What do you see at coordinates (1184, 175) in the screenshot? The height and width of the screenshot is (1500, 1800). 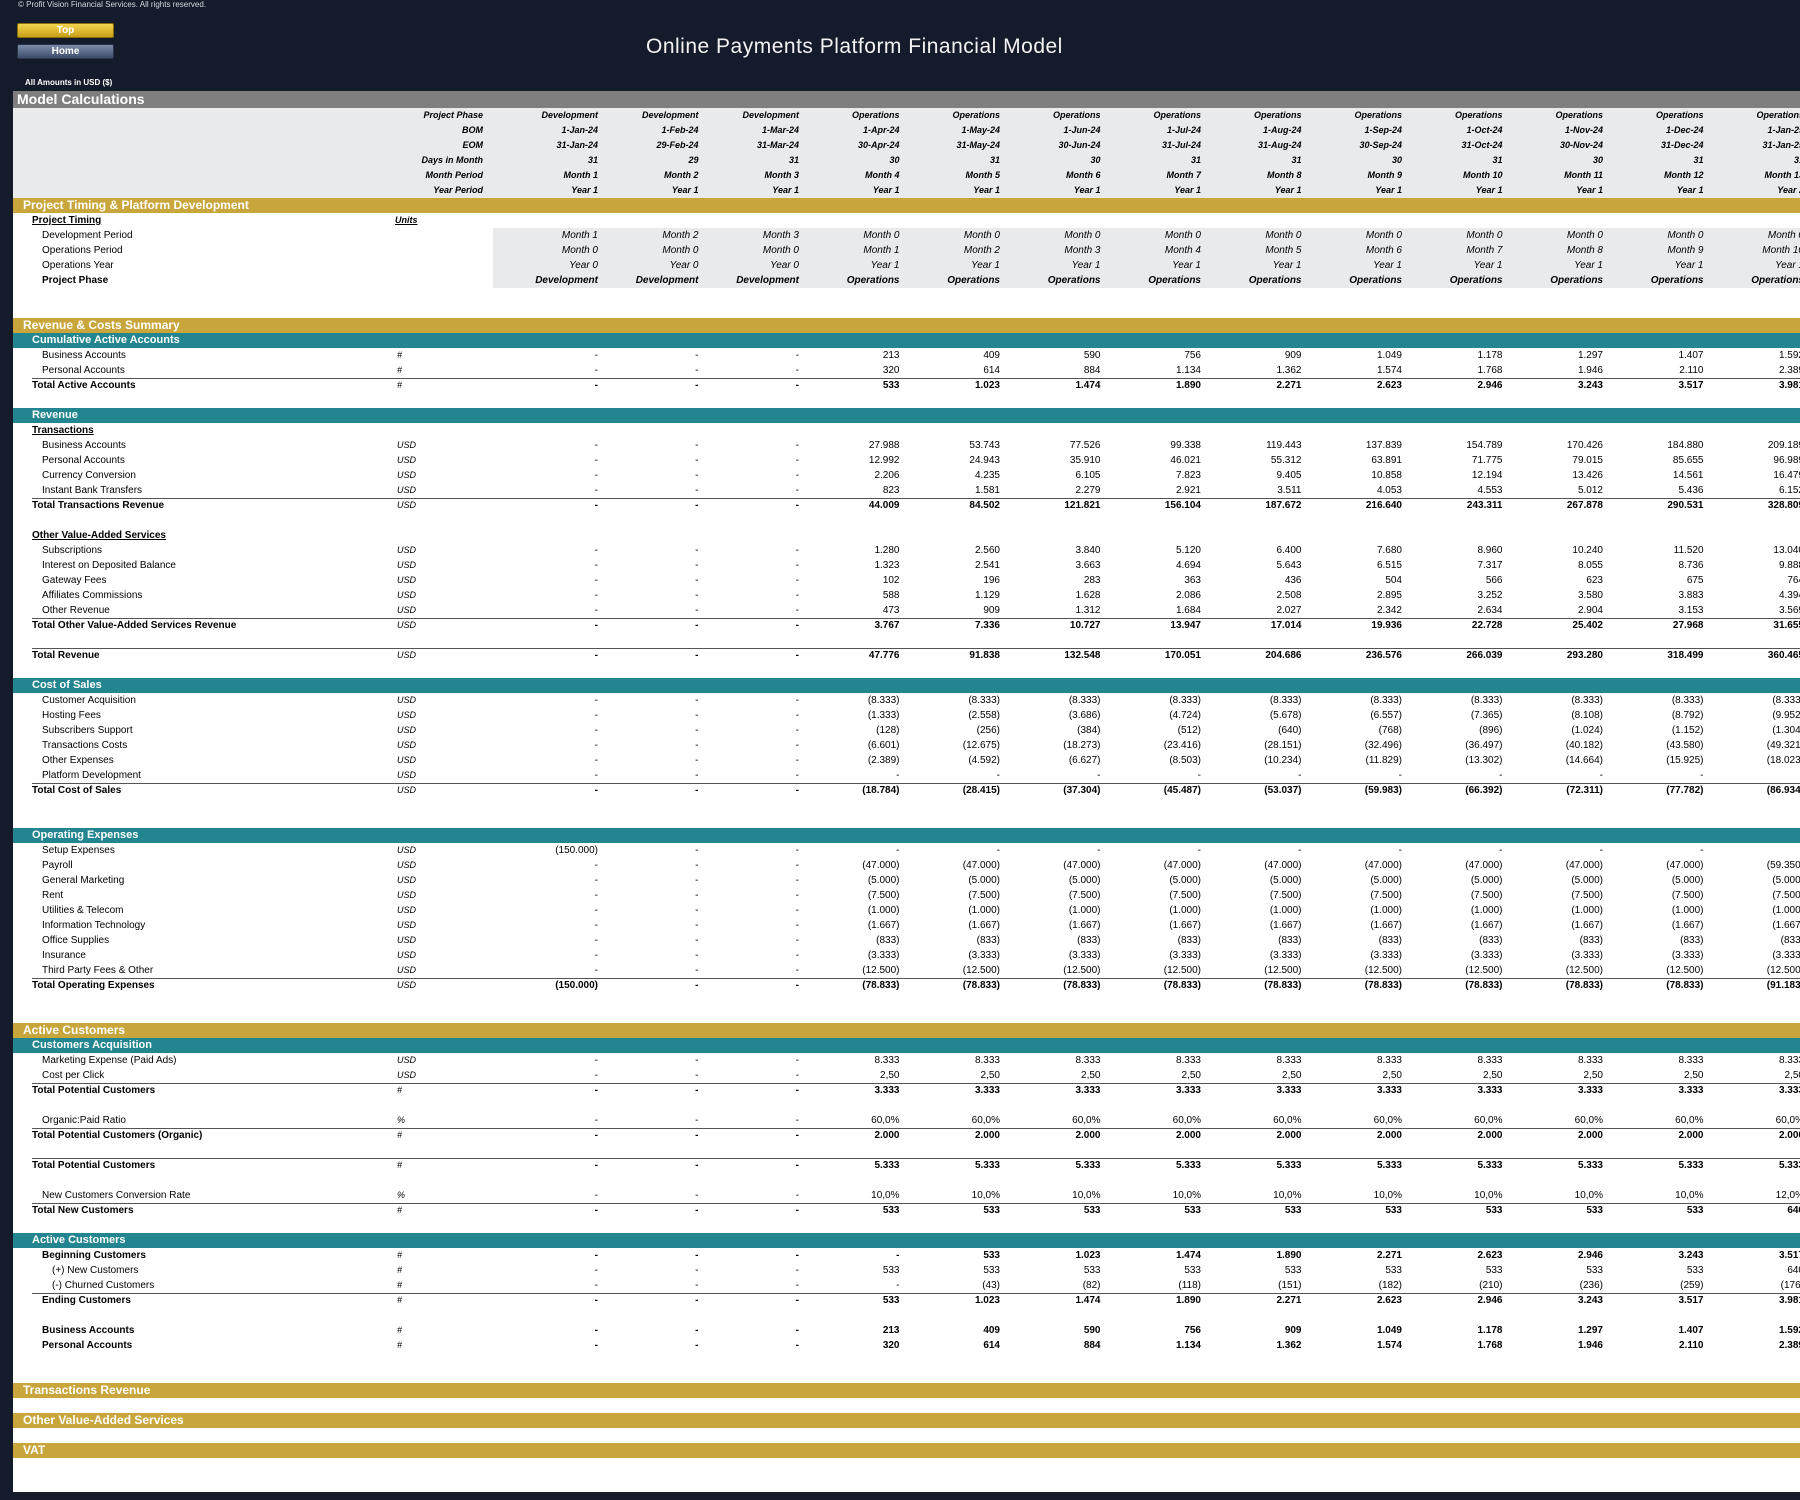 I see `header-cell: Month 7` at bounding box center [1184, 175].